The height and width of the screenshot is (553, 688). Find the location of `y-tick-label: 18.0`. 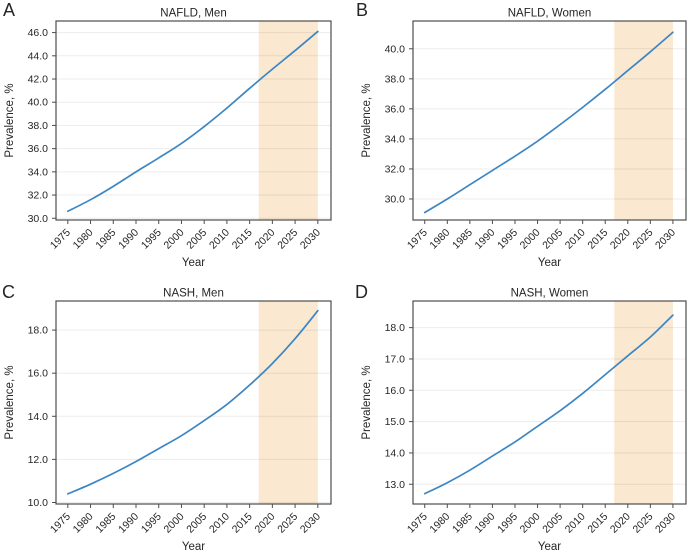

y-tick-label: 18.0 is located at coordinates (38, 331).